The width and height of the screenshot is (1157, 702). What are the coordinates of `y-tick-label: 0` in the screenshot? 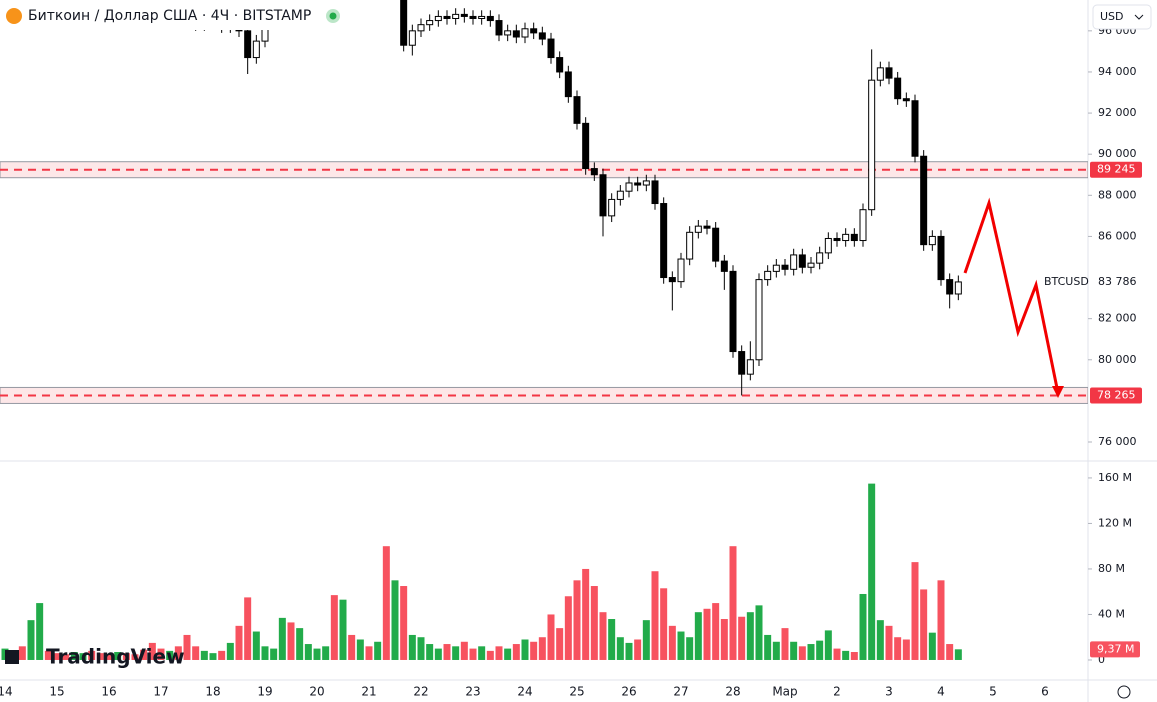 It's located at (1101, 659).